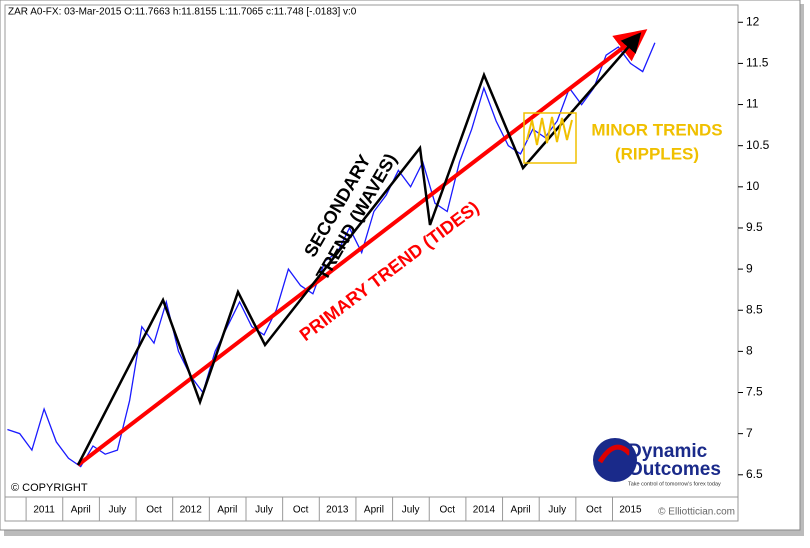 This screenshot has width=810, height=548. What do you see at coordinates (754, 227) in the screenshot?
I see `y-tick-label: 9.5` at bounding box center [754, 227].